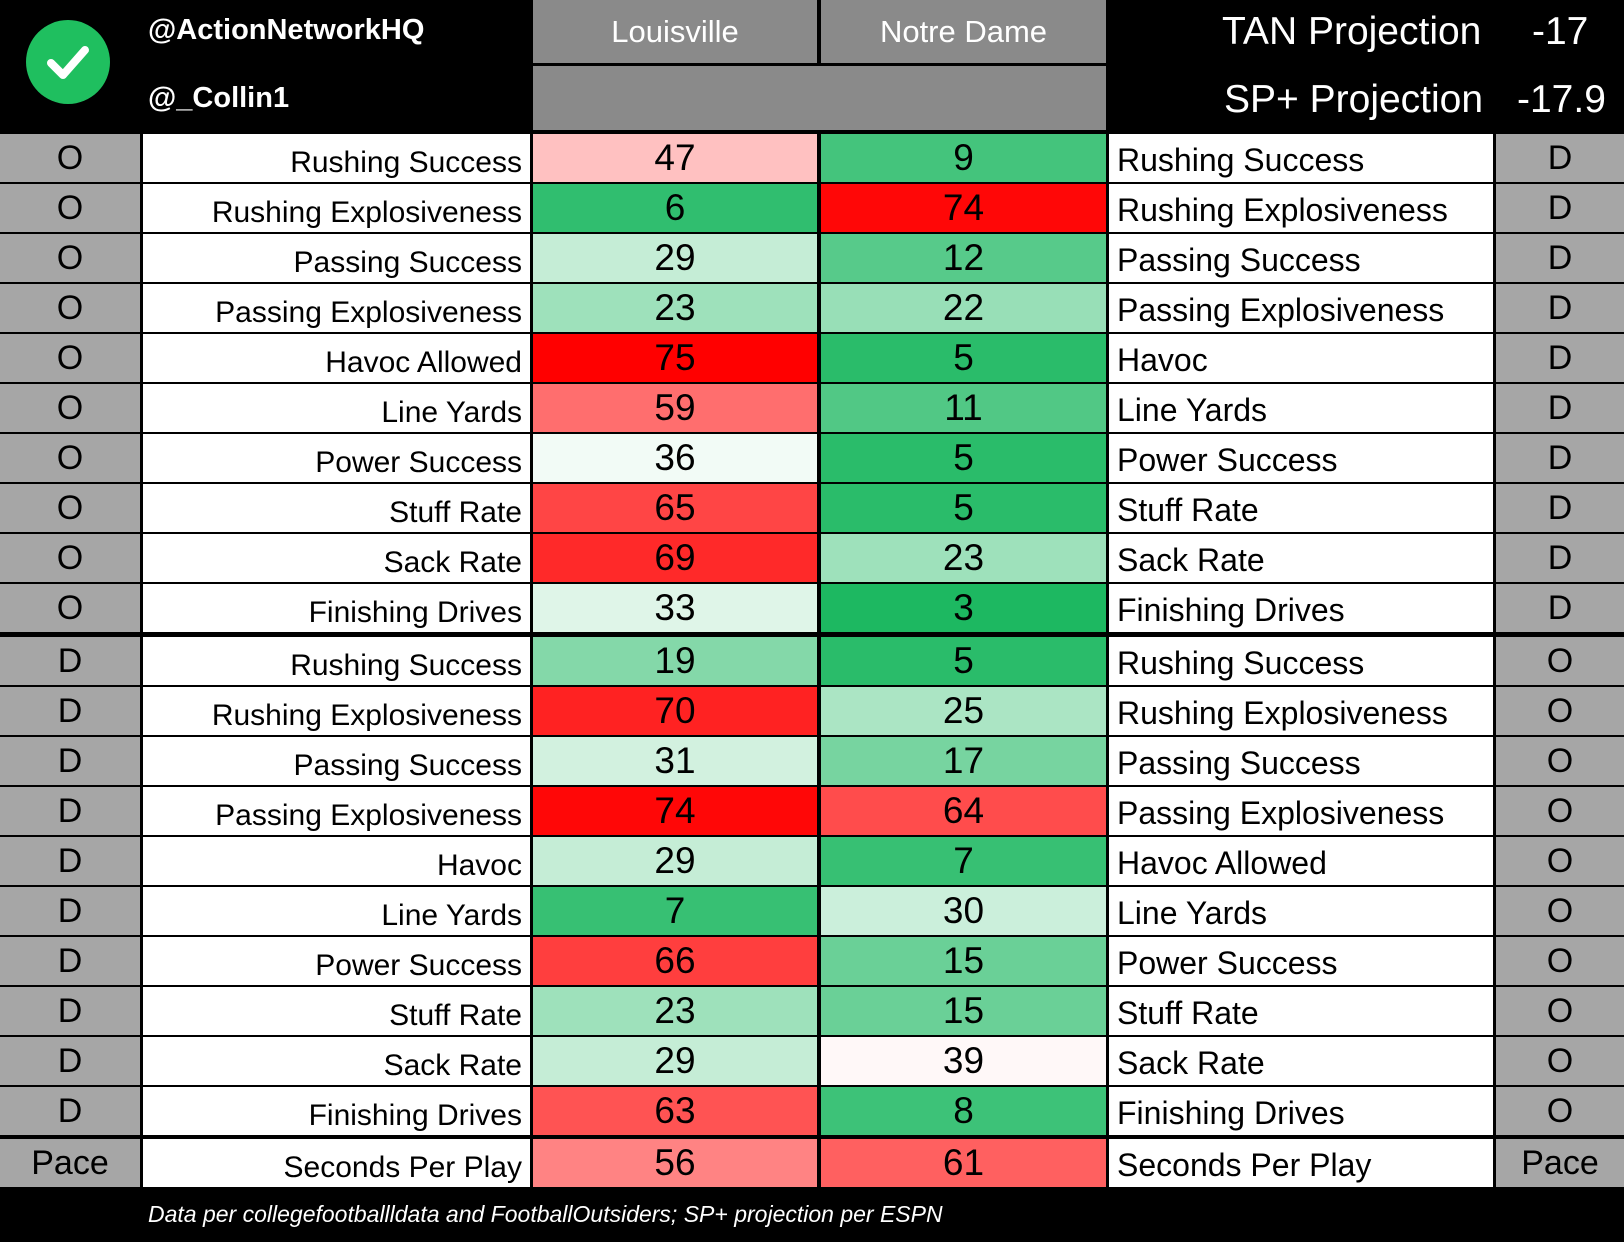  What do you see at coordinates (675, 158) in the screenshot?
I see `louisville-rank-cell: 47` at bounding box center [675, 158].